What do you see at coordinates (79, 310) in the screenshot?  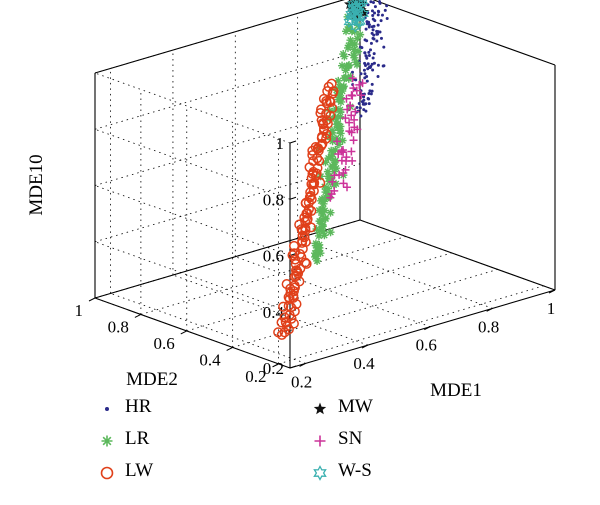 I see `y-tick-label: 1` at bounding box center [79, 310].